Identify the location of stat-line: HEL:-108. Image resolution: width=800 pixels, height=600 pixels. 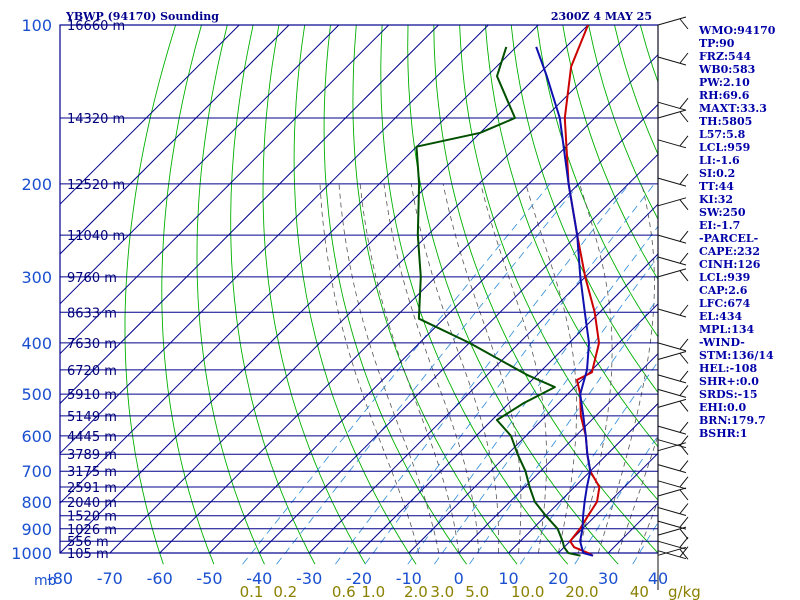
(728, 368).